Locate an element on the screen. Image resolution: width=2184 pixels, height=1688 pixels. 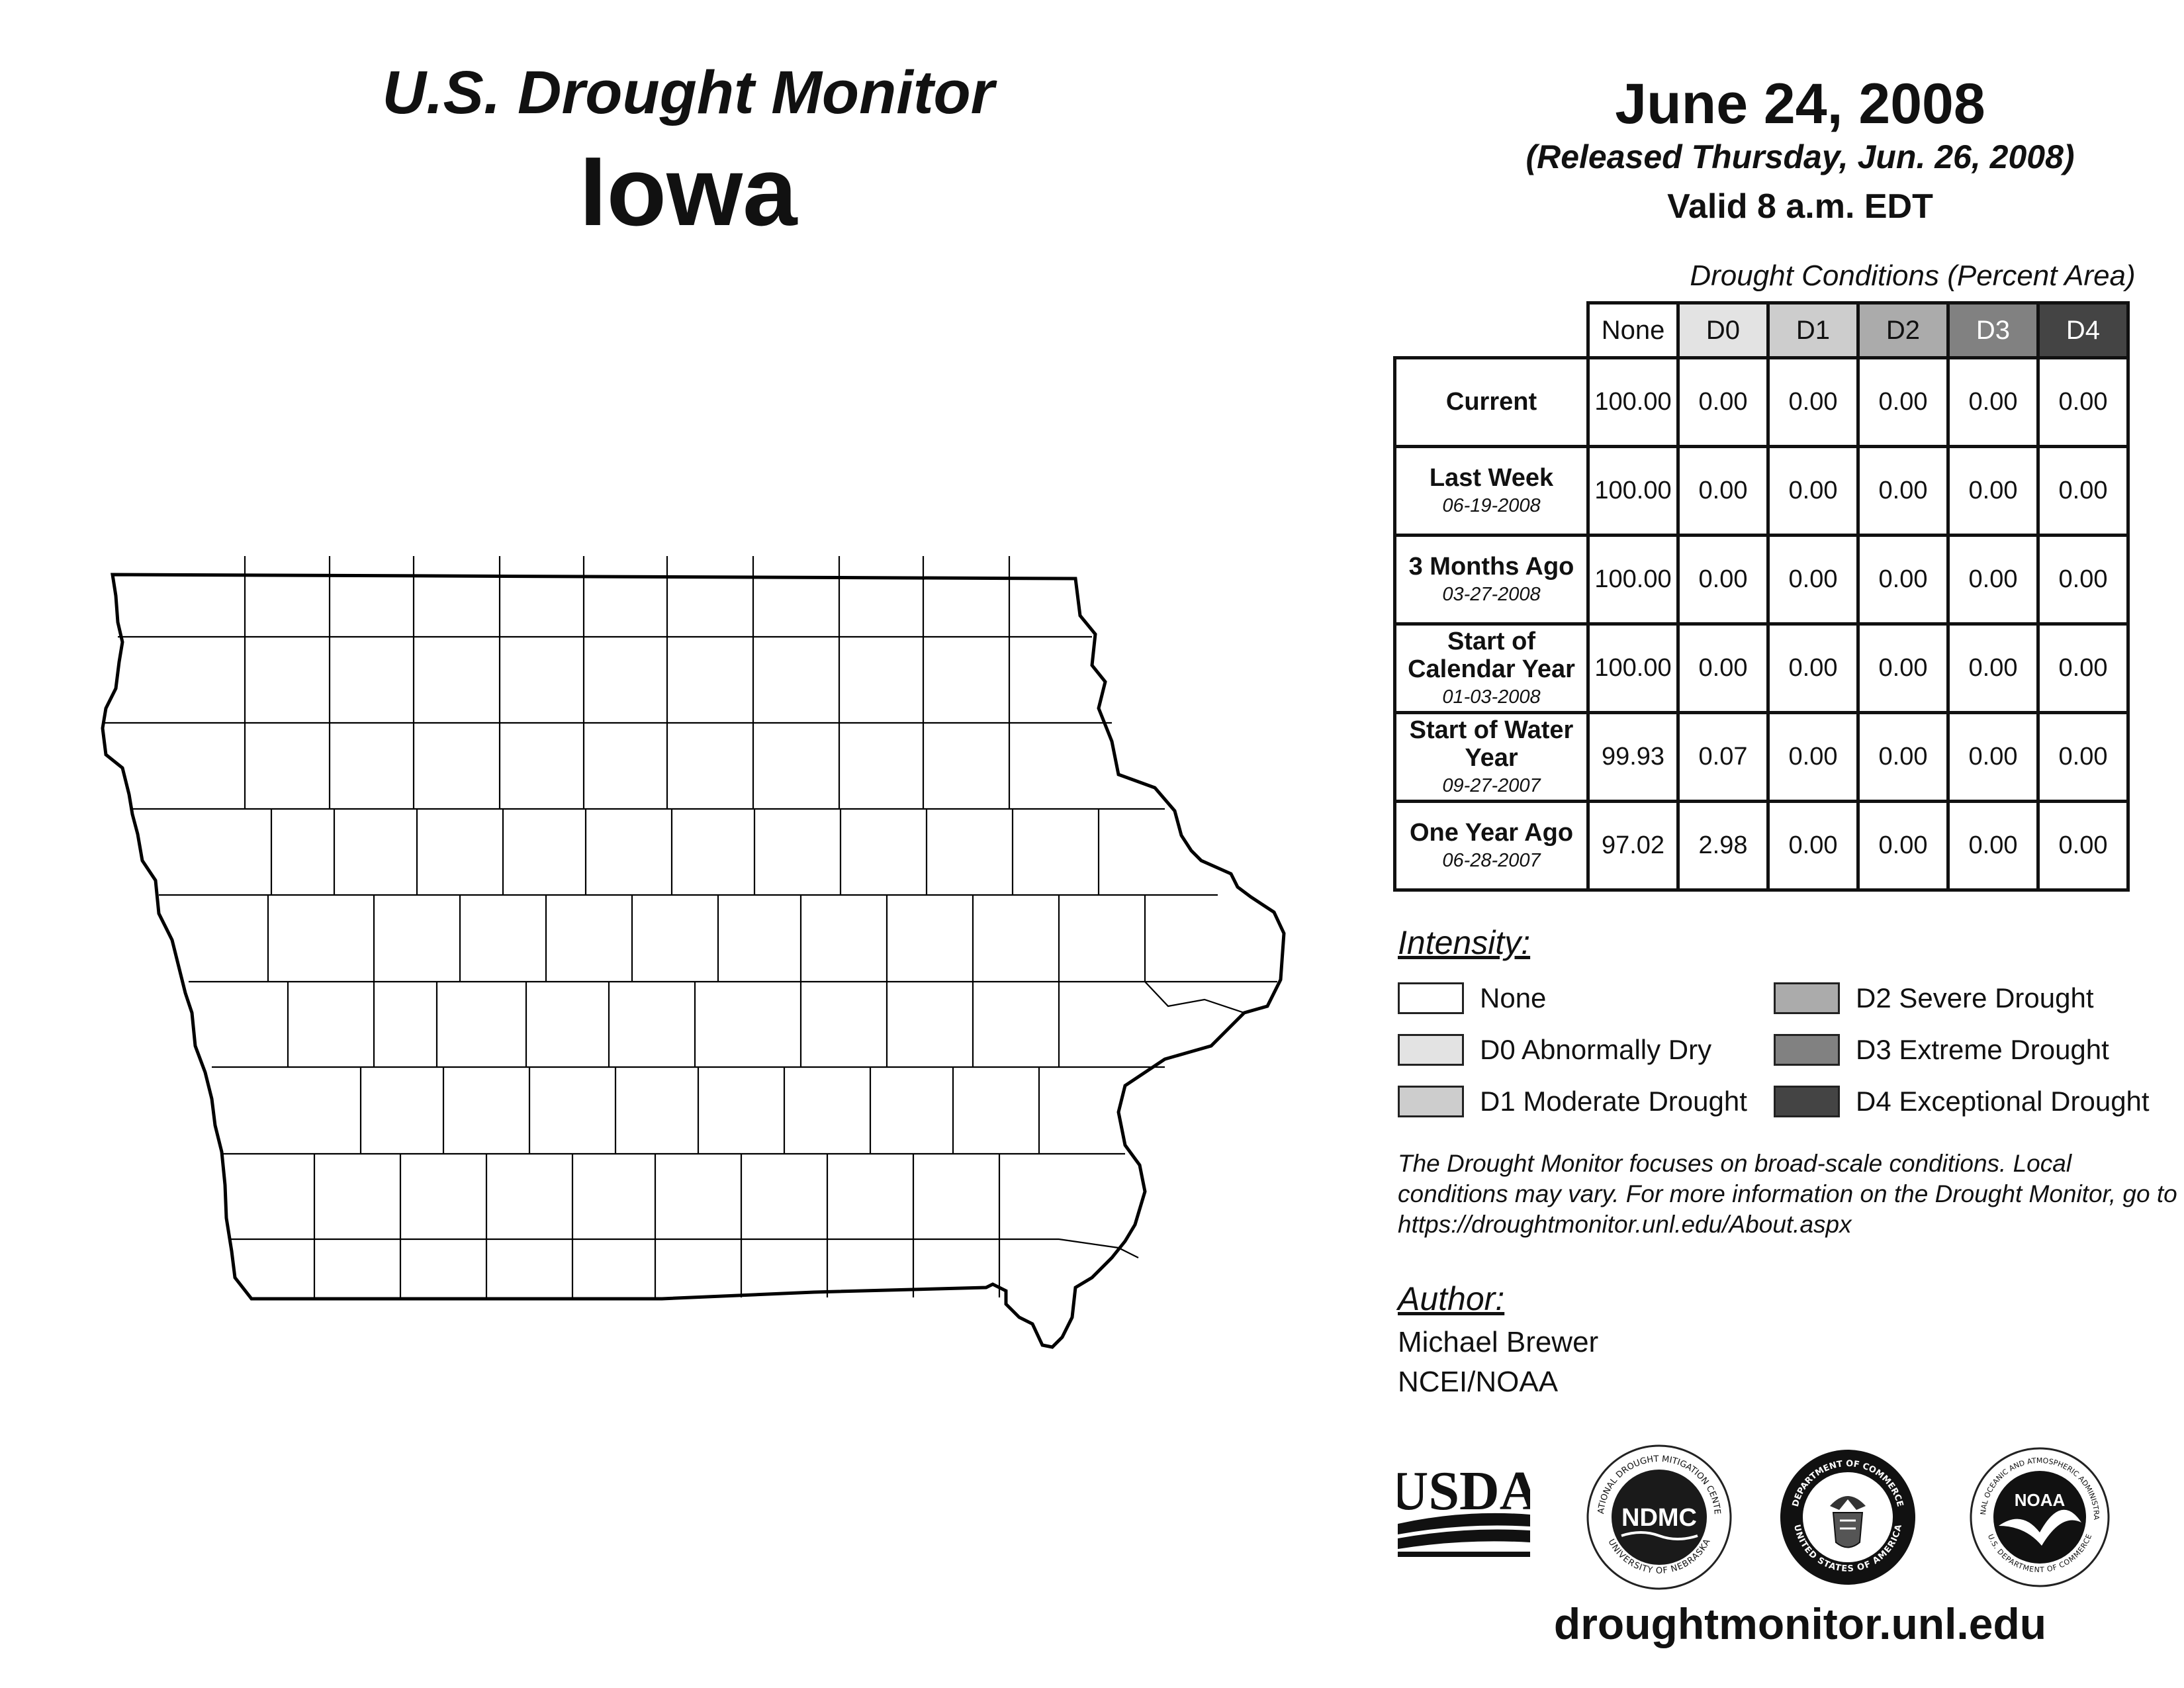
state-title: Iowa is located at coordinates (688, 191).